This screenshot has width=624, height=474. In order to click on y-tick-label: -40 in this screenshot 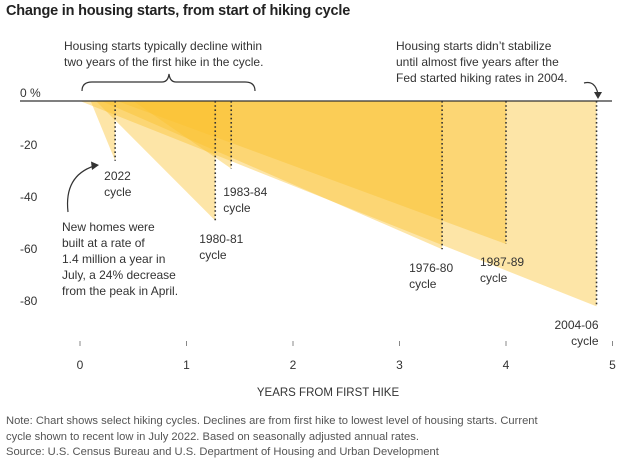, I will do `click(29, 197)`.